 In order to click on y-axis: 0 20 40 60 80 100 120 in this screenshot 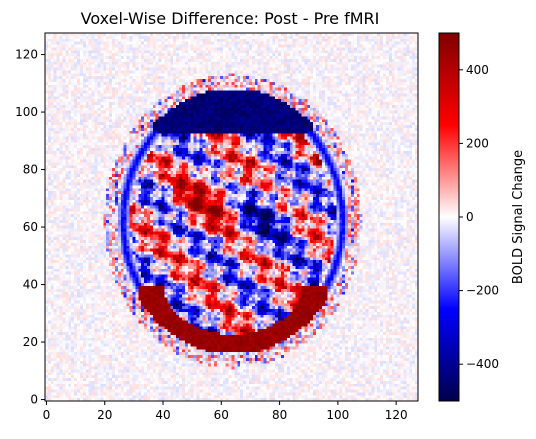, I will do `click(30, 227)`.